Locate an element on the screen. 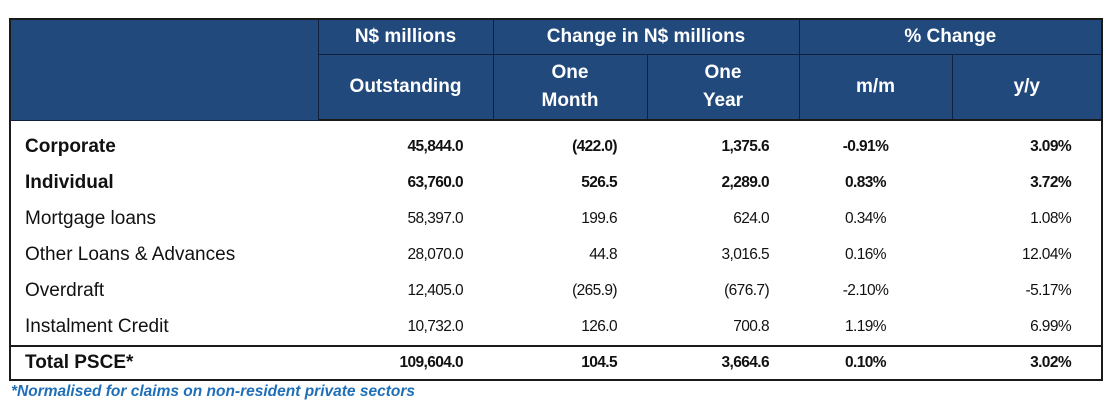 The image size is (1112, 410). cell-one-year: 2,289.0 is located at coordinates (745, 182).